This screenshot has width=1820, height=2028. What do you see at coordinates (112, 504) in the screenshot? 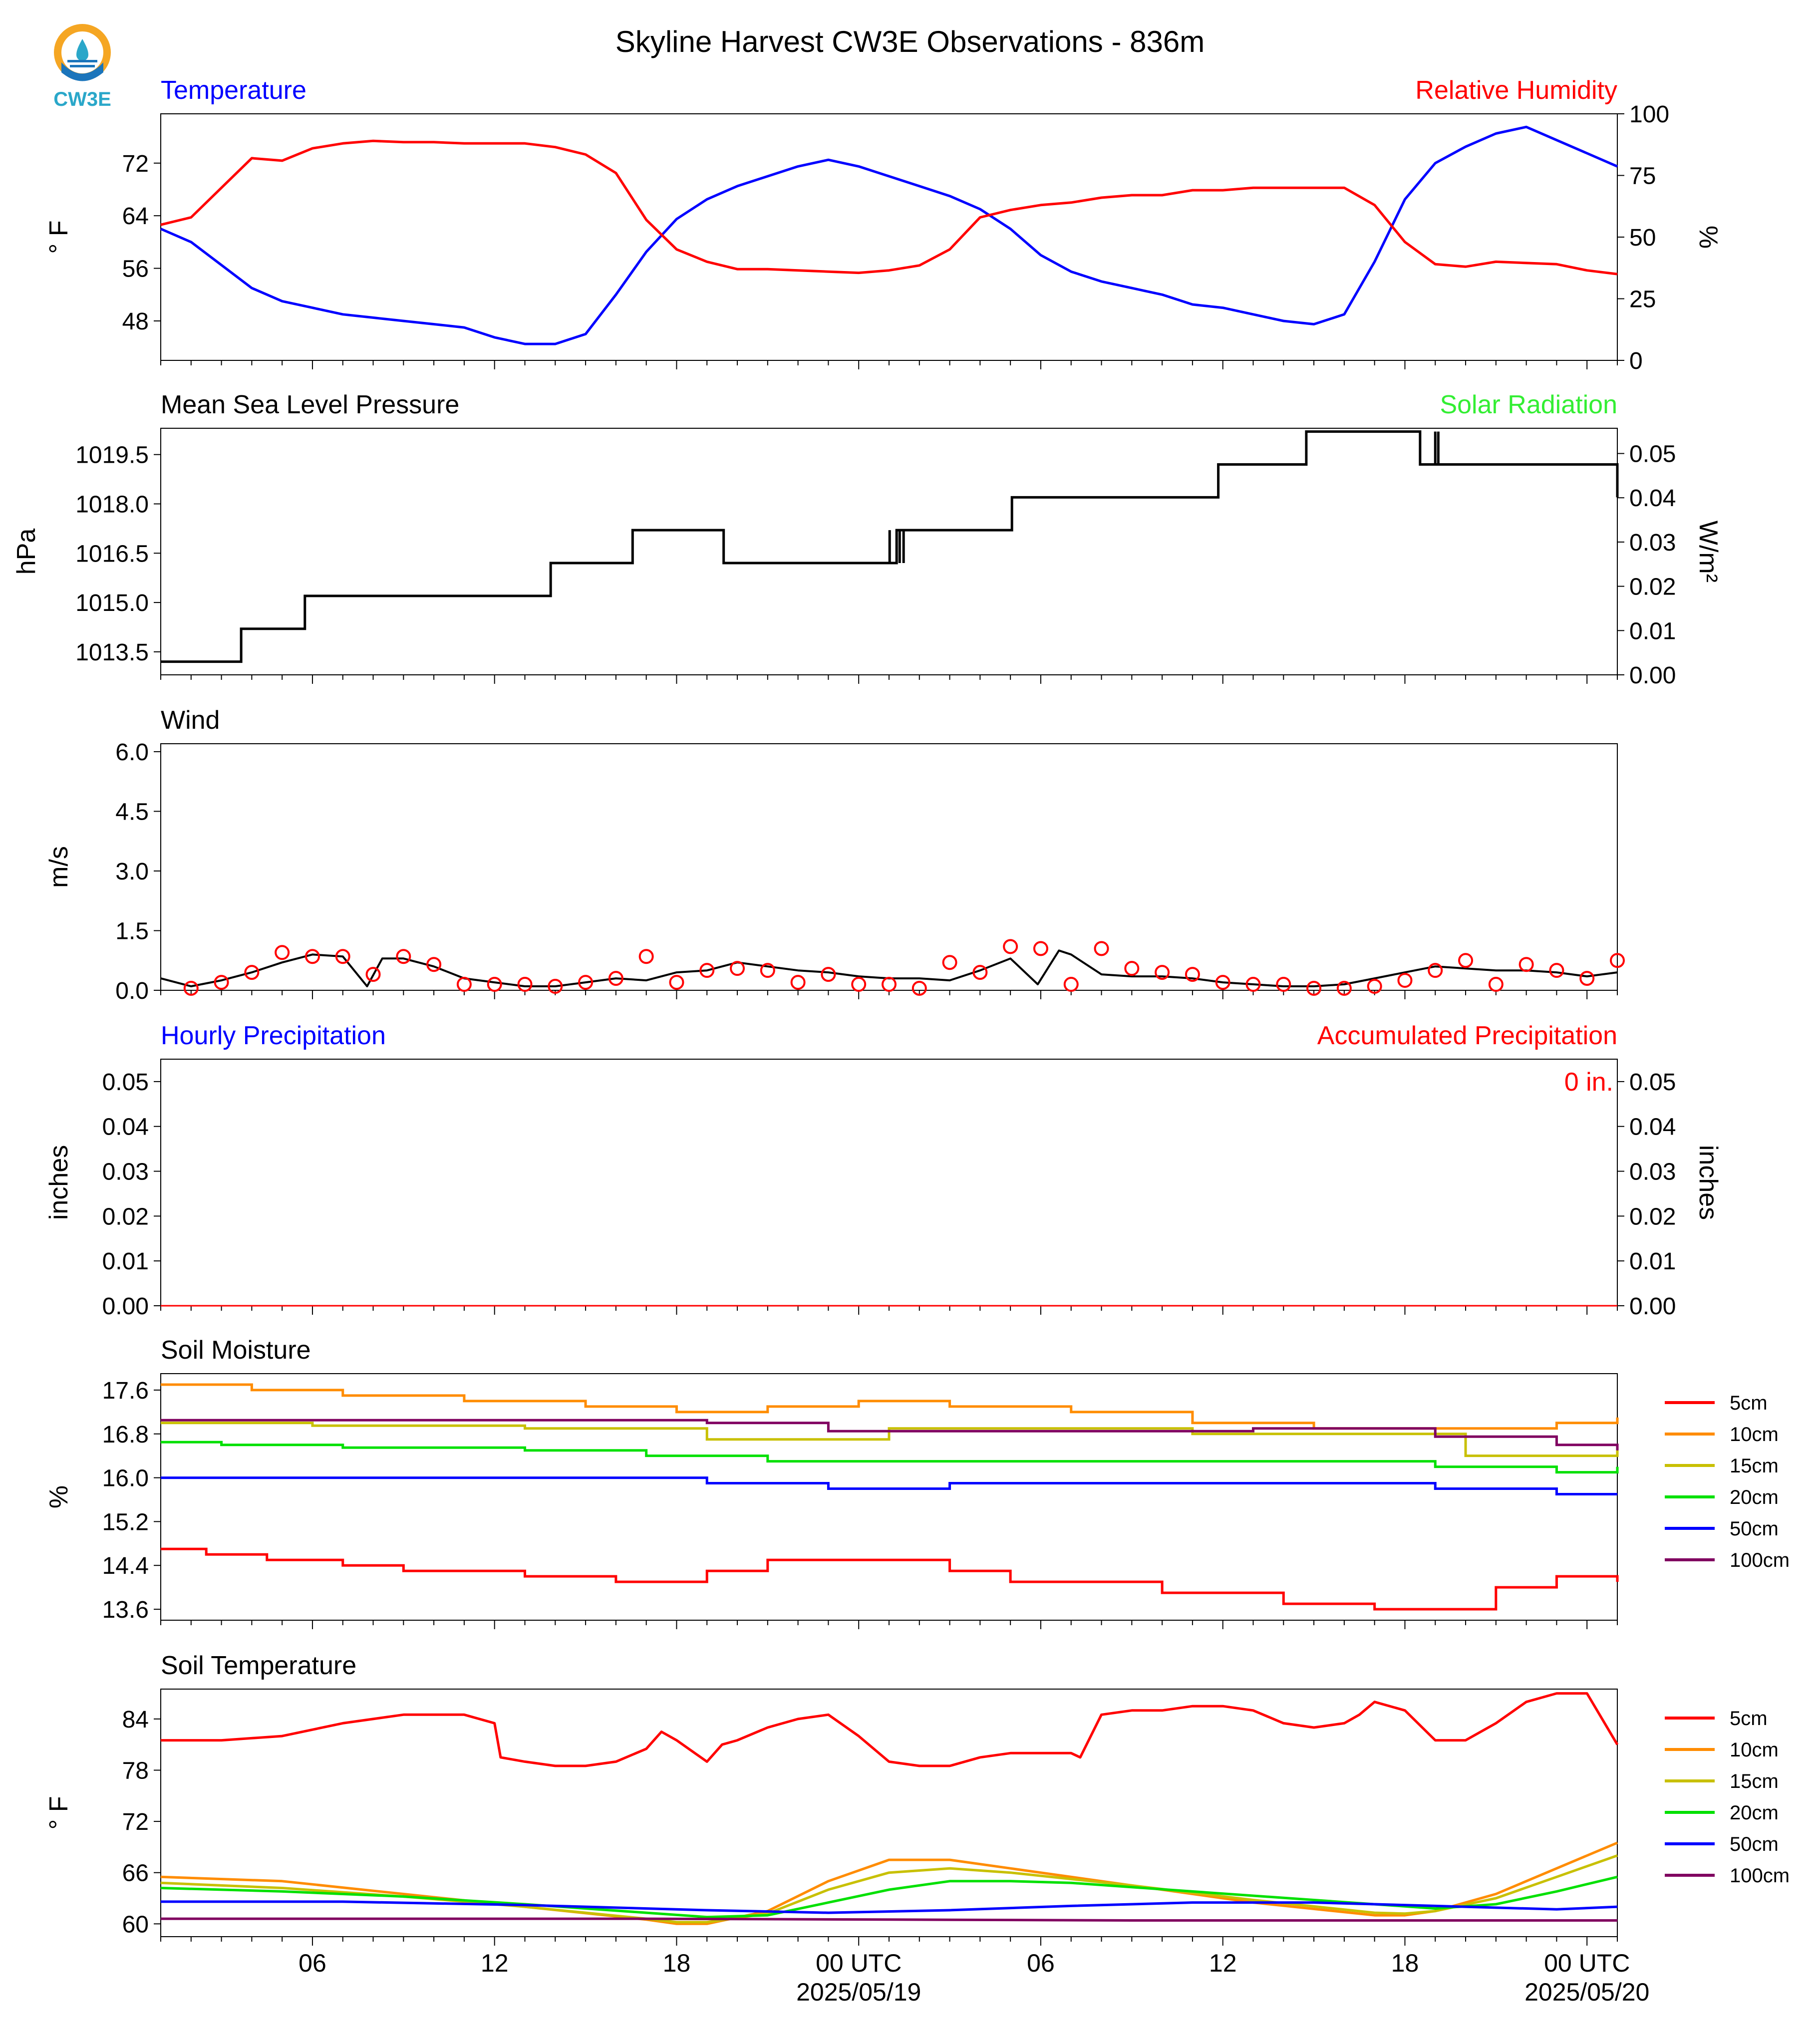
I see `y-tick-label: 1018.0` at bounding box center [112, 504].